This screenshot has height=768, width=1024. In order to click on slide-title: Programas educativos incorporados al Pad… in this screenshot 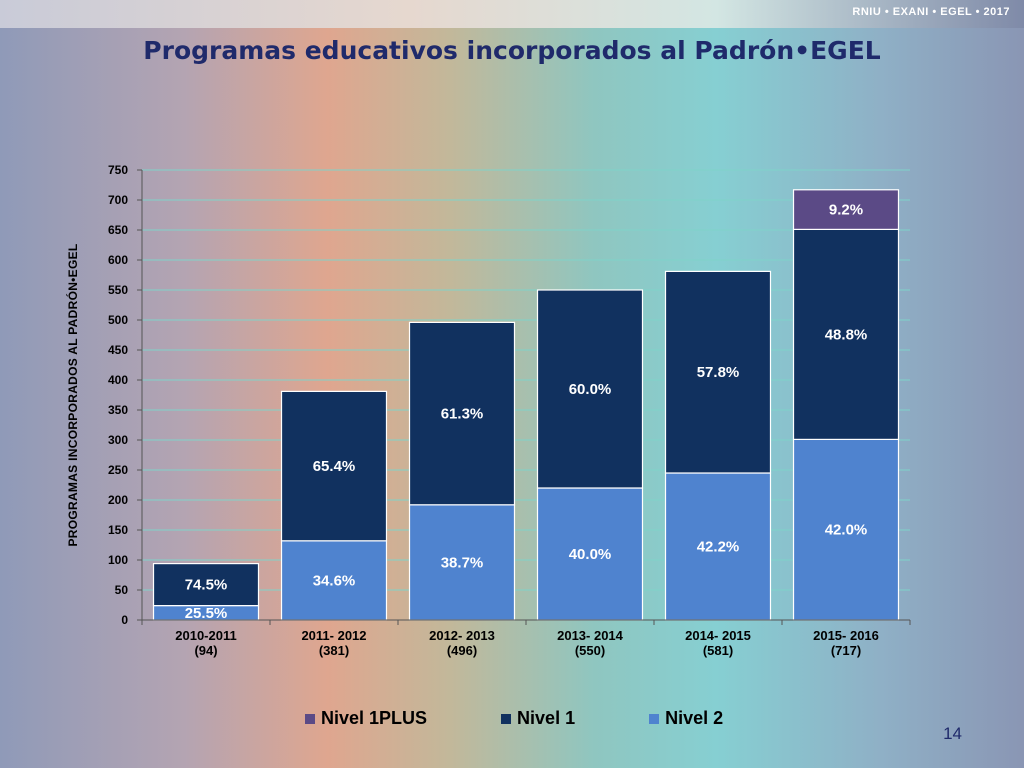, I will do `click(512, 50)`.